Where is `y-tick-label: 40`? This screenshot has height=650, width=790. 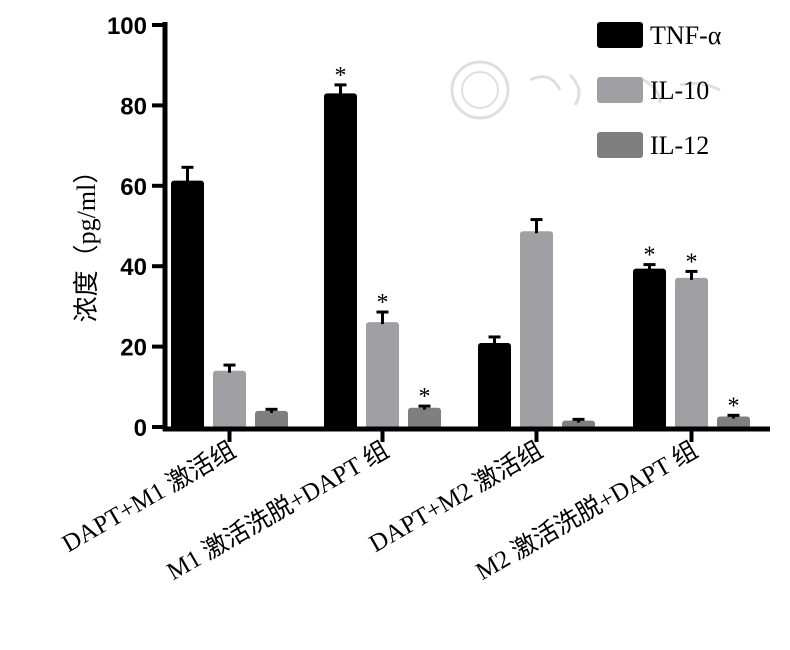
y-tick-label: 40 is located at coordinates (133, 267).